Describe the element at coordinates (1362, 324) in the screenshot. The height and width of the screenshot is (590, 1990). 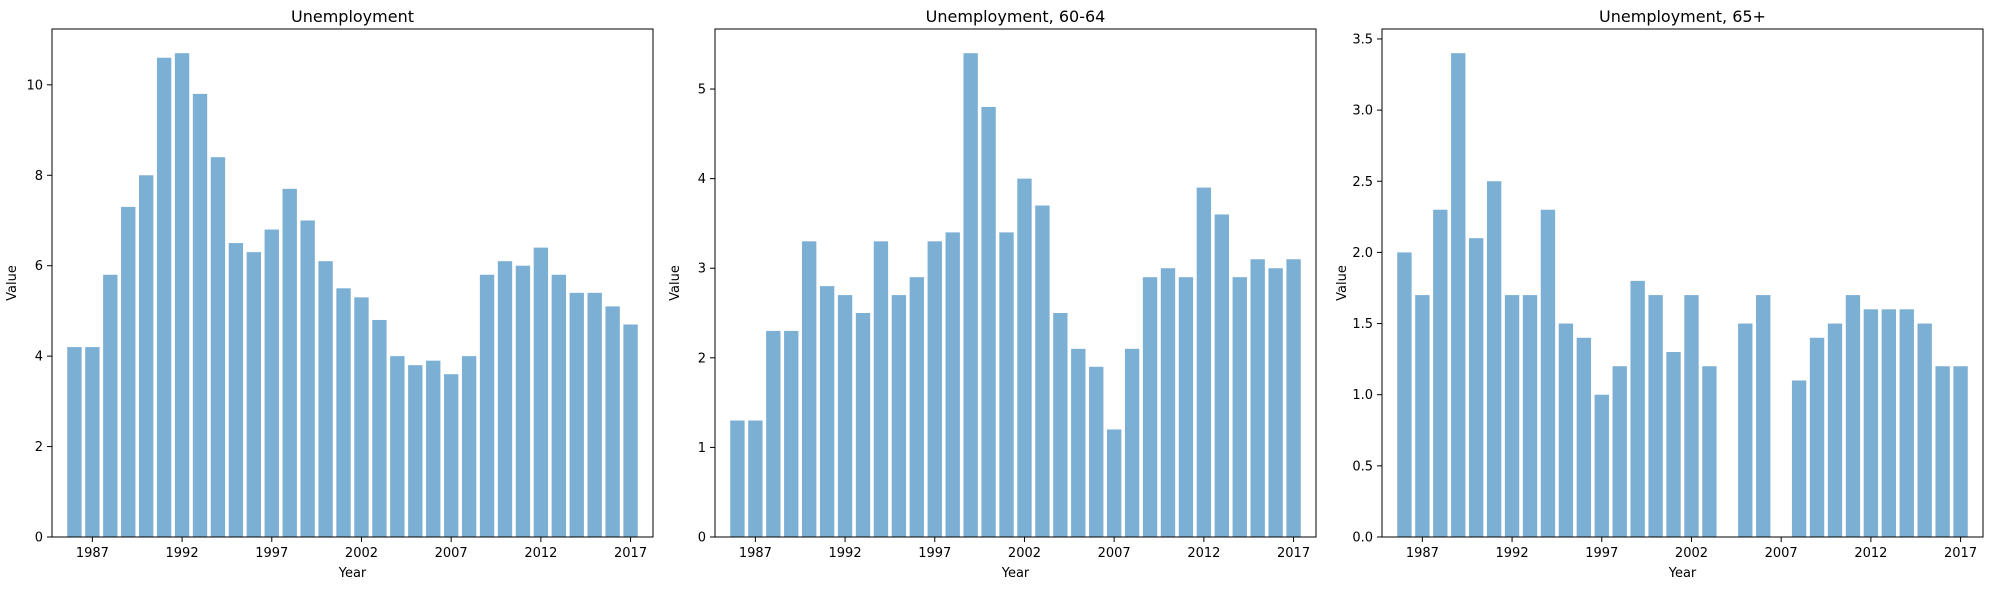
I see `y-tick-label: 1.5` at that location.